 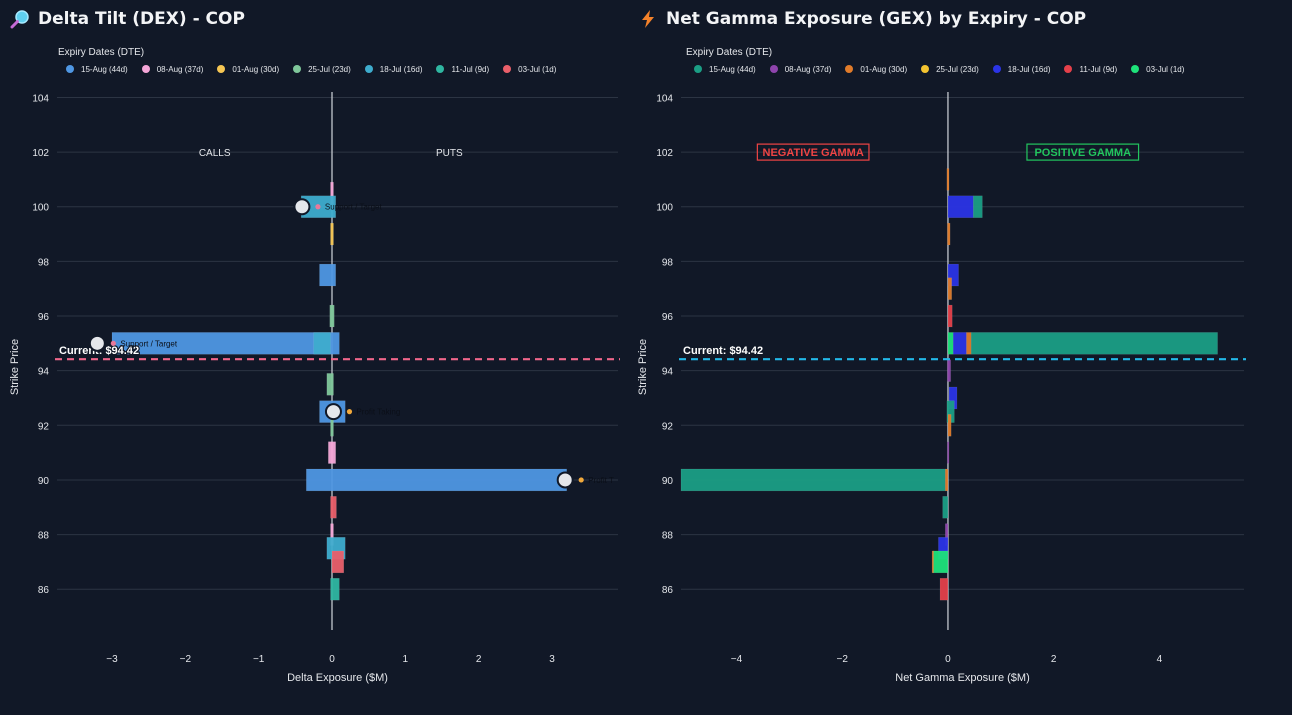 What do you see at coordinates (737, 659) in the screenshot?
I see `x-tick-label: −4` at bounding box center [737, 659].